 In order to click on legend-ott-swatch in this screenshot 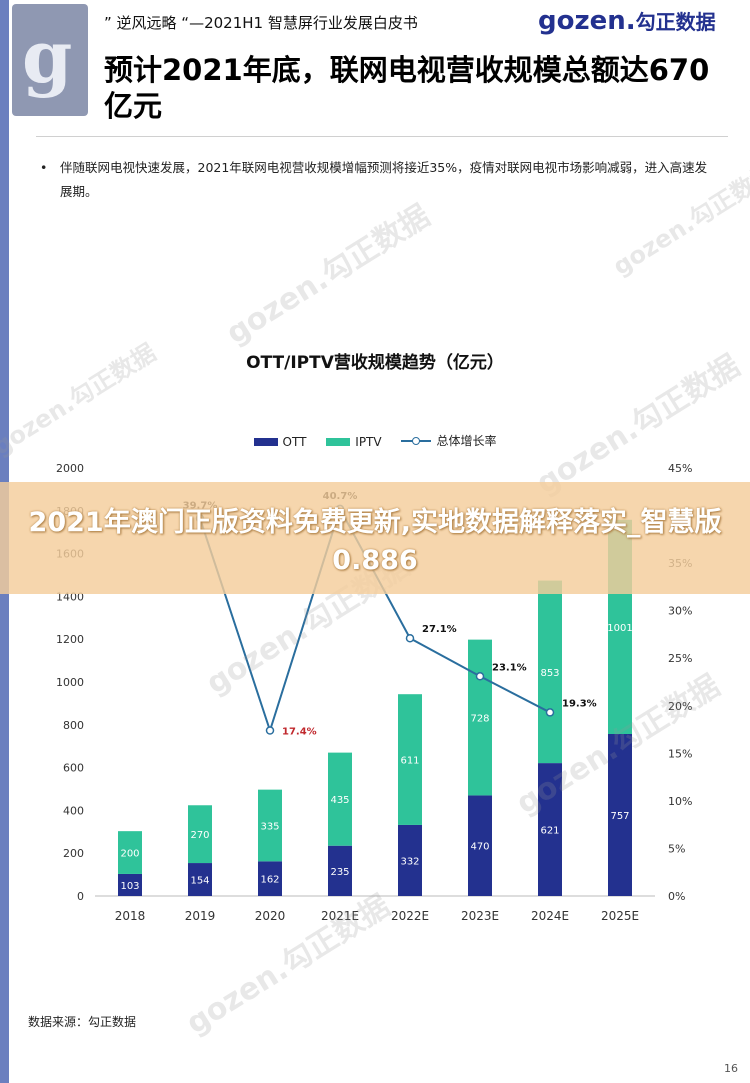, I will do `click(265, 441)`.